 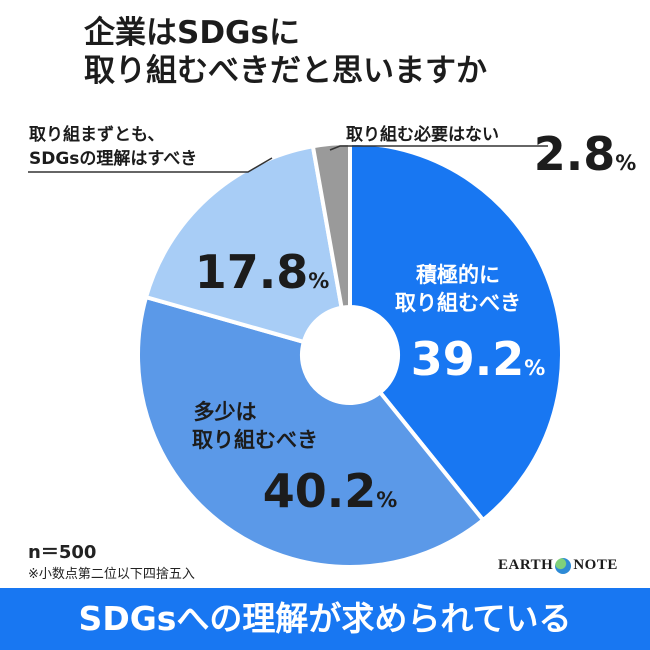 I want to click on sample-size: n＝500, so click(x=62, y=552).